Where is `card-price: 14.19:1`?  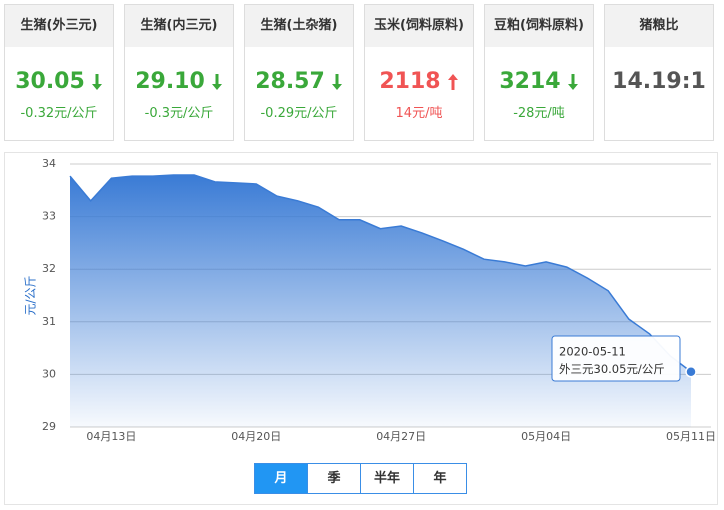 card-price: 14.19:1 is located at coordinates (659, 81).